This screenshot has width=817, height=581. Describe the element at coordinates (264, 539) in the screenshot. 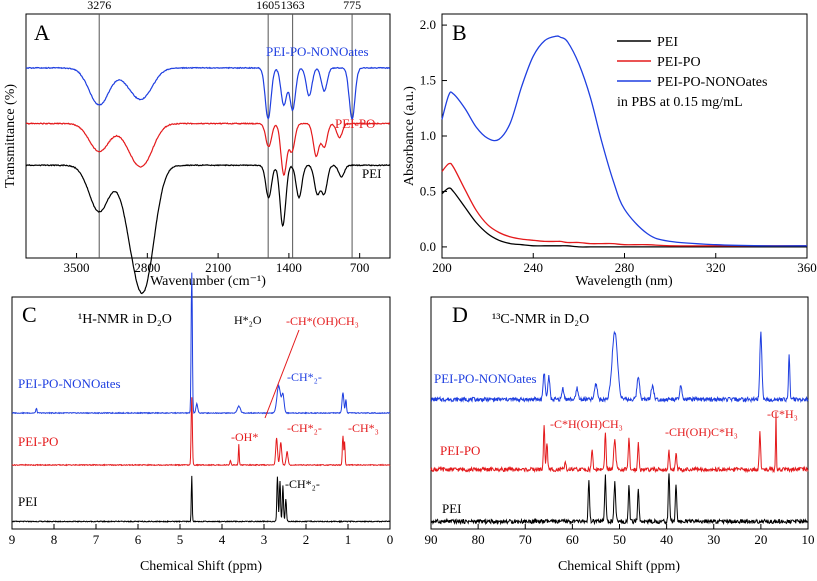

I see `x-tick-label-3: 3` at that location.